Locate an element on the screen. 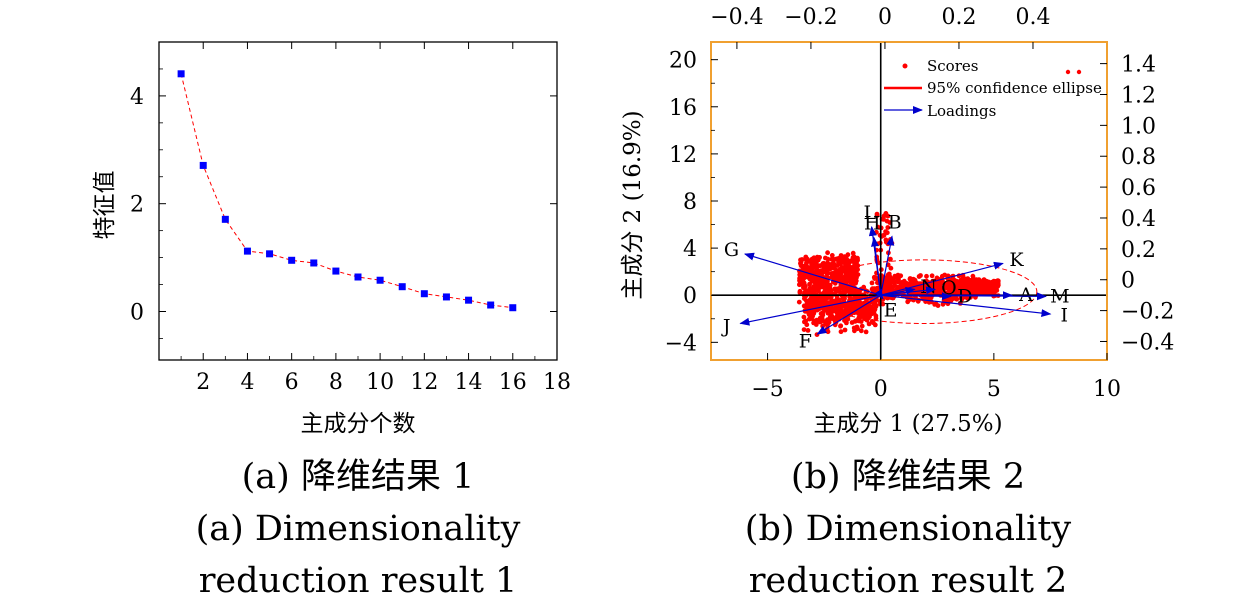 The image size is (1260, 610). scree-y-tick-label: 4 is located at coordinates (137, 97).